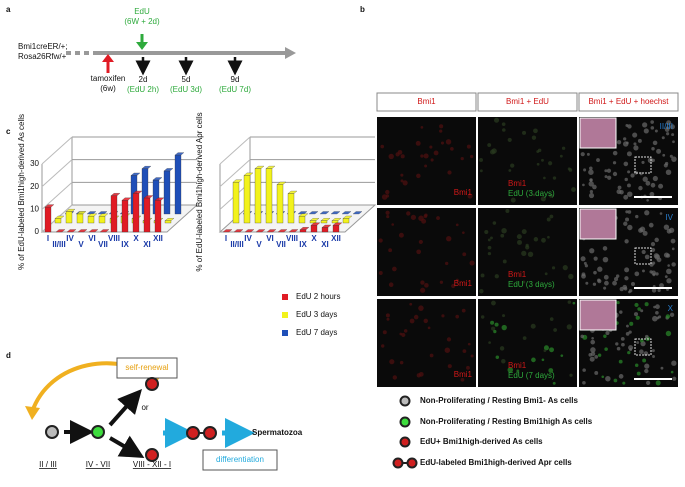 The image size is (685, 487). I want to click on label: Spermatozoa, so click(277, 432).